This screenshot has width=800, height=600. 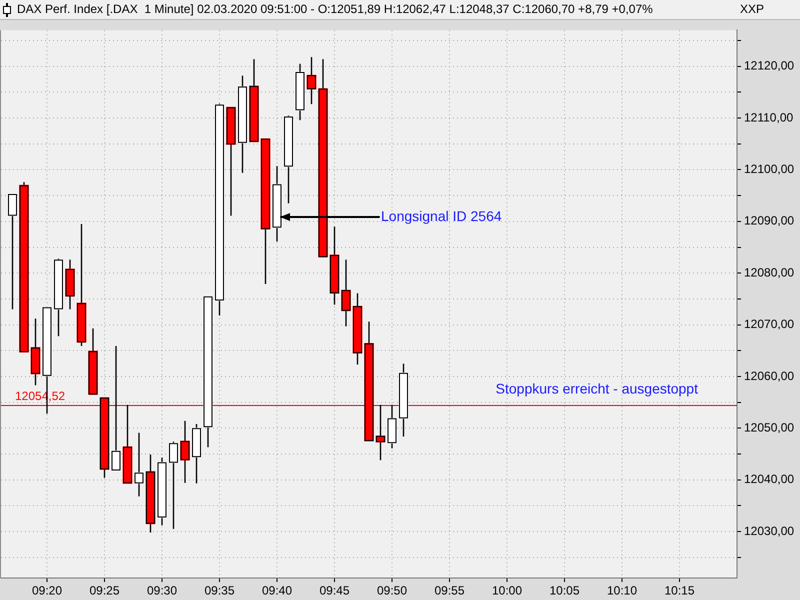 I want to click on text: XXP, so click(x=752, y=9).